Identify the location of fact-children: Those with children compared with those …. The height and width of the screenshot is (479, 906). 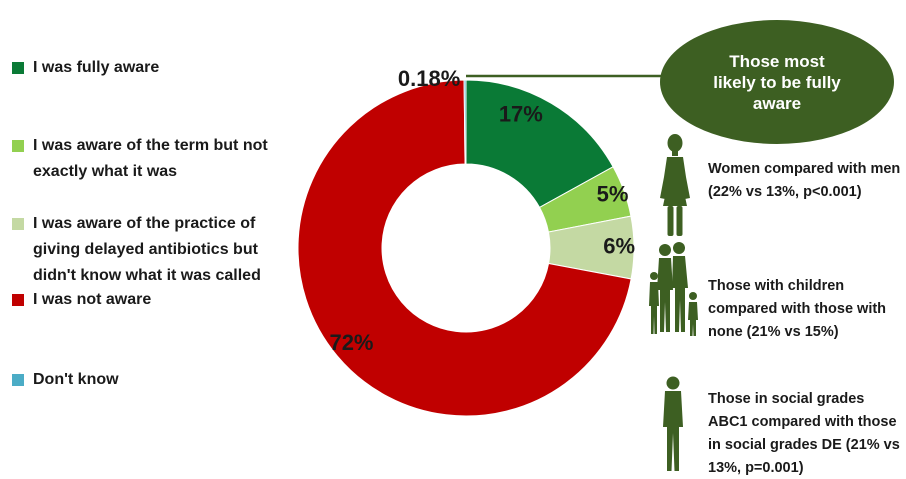
(797, 309).